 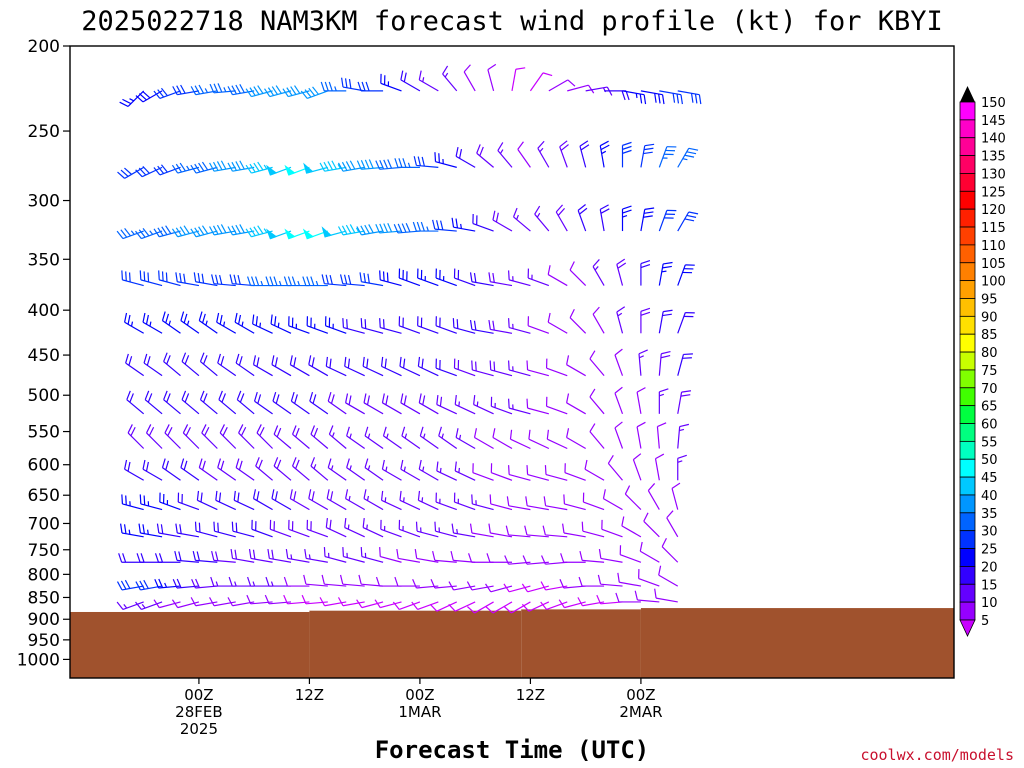 I want to click on colorbar-label: 80, so click(x=989, y=353).